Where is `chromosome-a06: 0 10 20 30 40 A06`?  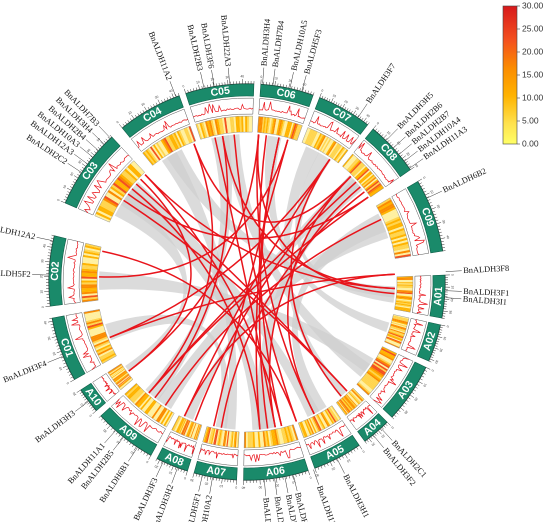
chromosome-a06: 0 10 20 30 40 A06 is located at coordinates (276, 457).